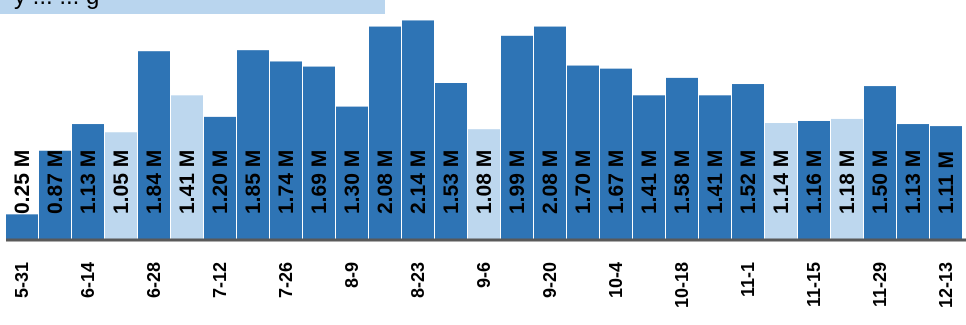 This screenshot has height=325, width=966. I want to click on bar-value-label: 2.14 M, so click(418, 182).